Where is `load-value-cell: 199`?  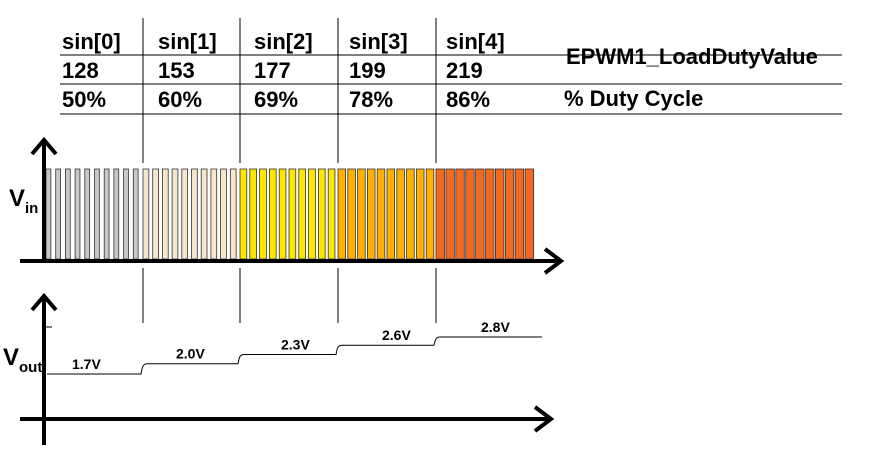 load-value-cell: 199 is located at coordinates (367, 70).